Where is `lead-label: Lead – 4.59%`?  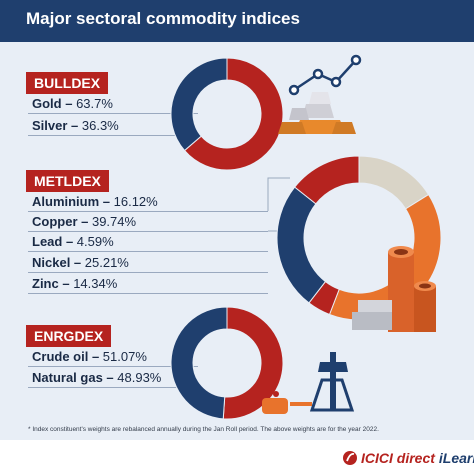 lead-label: Lead – 4.59% is located at coordinates (73, 241).